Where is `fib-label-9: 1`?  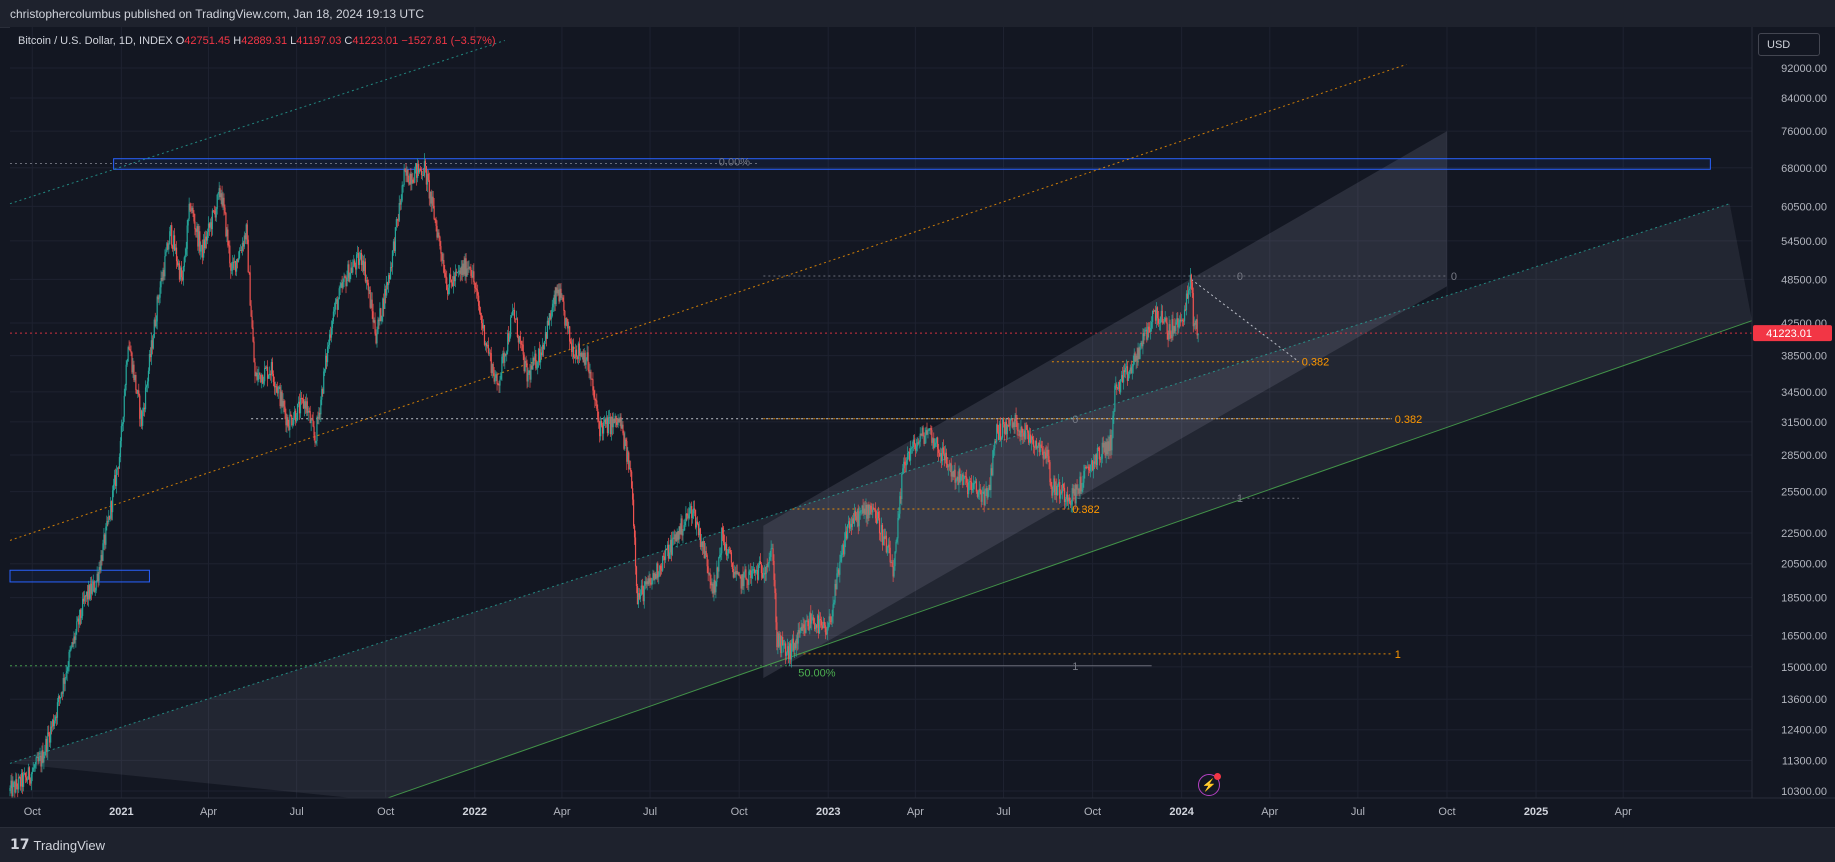
fib-label-9: 1 is located at coordinates (1398, 655).